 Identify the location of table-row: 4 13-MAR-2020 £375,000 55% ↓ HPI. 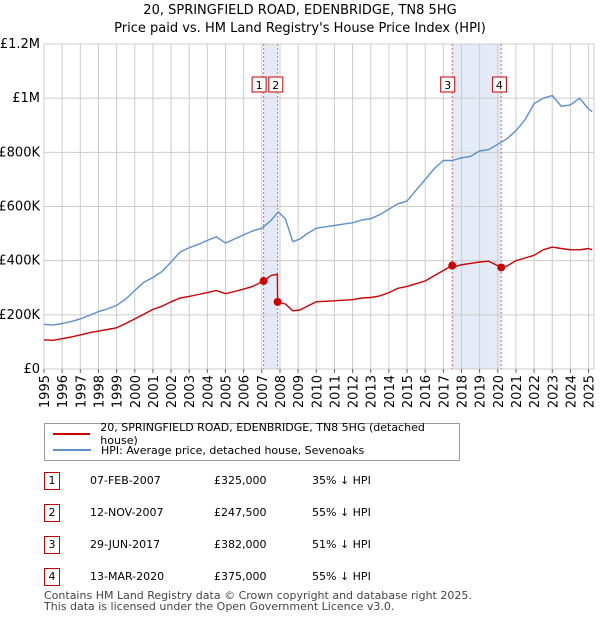
(254, 577).